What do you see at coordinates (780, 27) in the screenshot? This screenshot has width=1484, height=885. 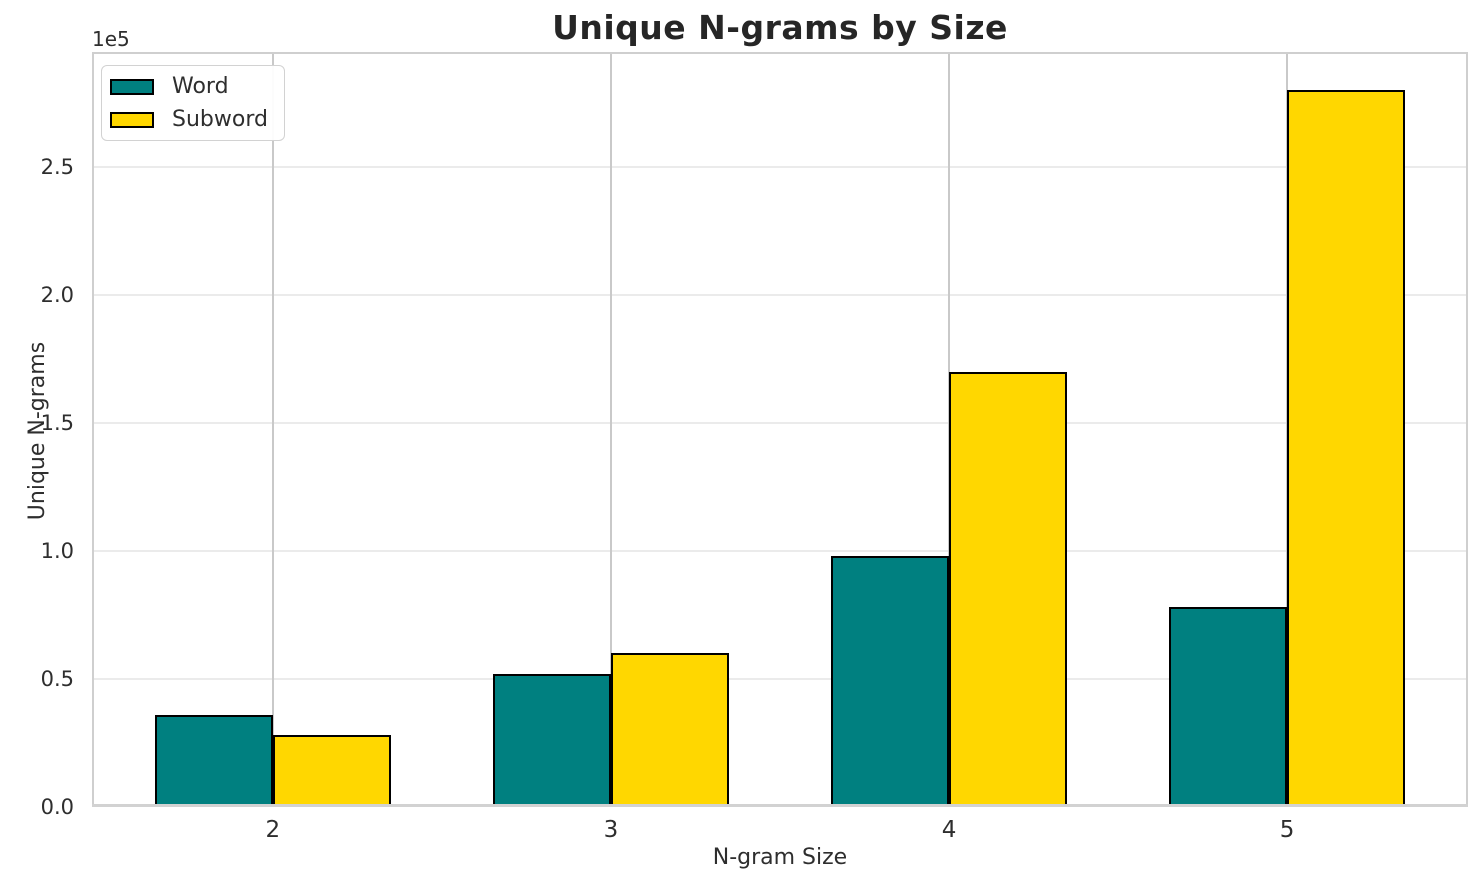 I see `chart-title: Unique N-grams by Size` at bounding box center [780, 27].